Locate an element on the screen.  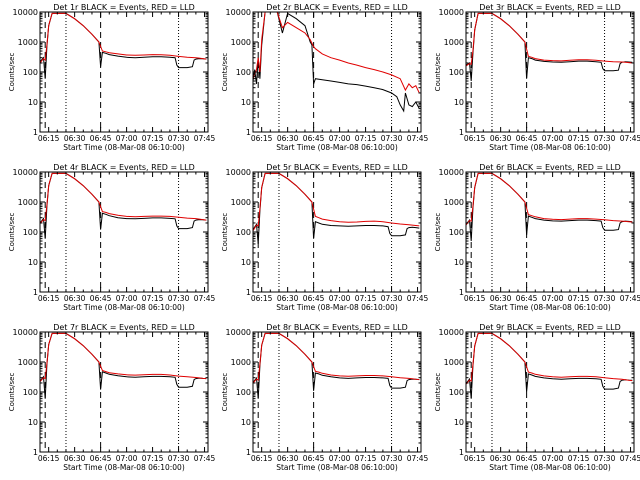
panel-title: Det 7r BLACK = Events, RED = LLD is located at coordinates (124, 327).